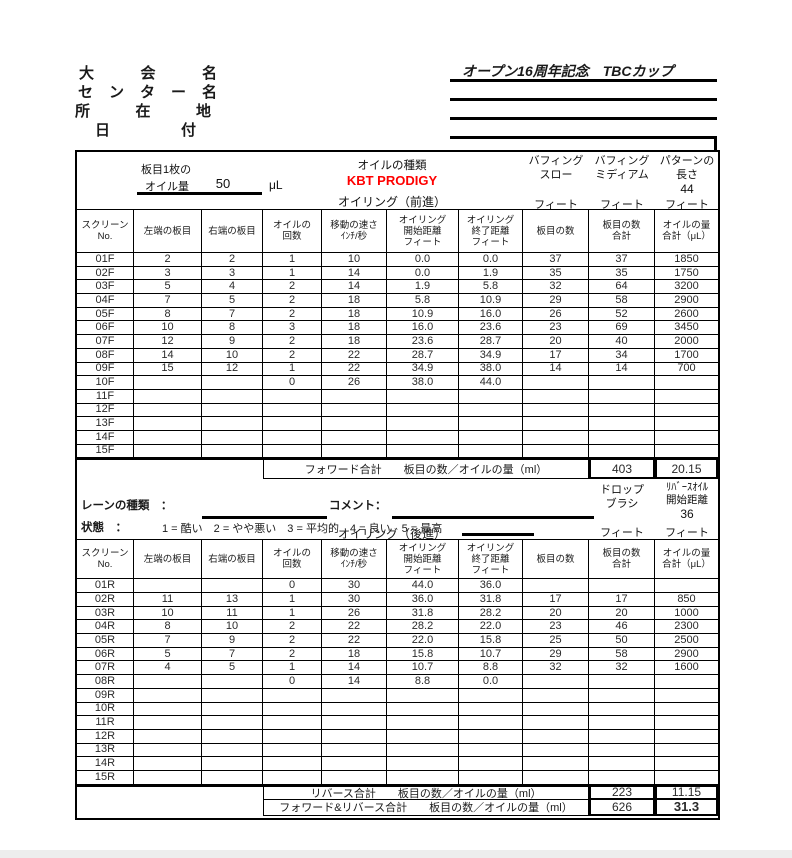 This screenshot has width=792, height=858. I want to click on data-cell: 23.6, so click(423, 342).